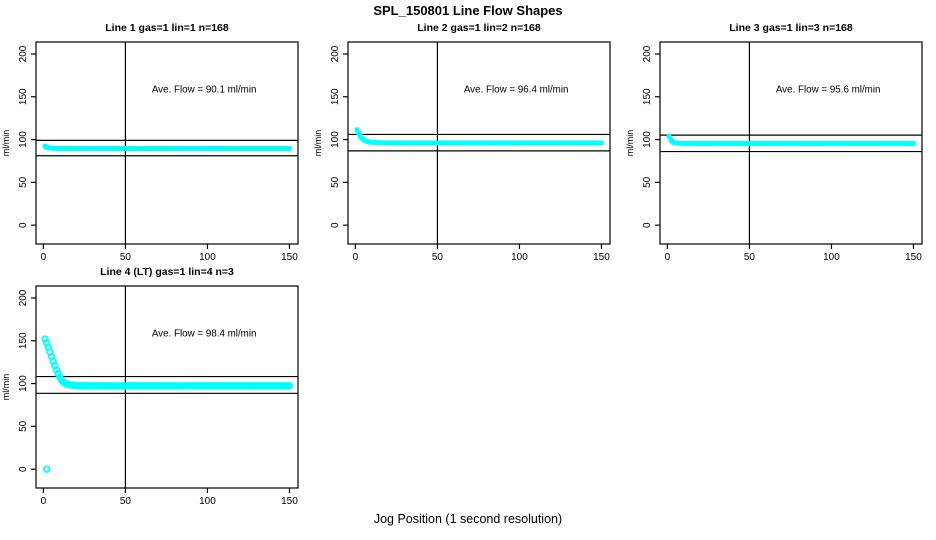 The width and height of the screenshot is (936, 540). I want to click on ave-flow-annotation: Ave. Flow = 96.4 ml/min, so click(516, 90).